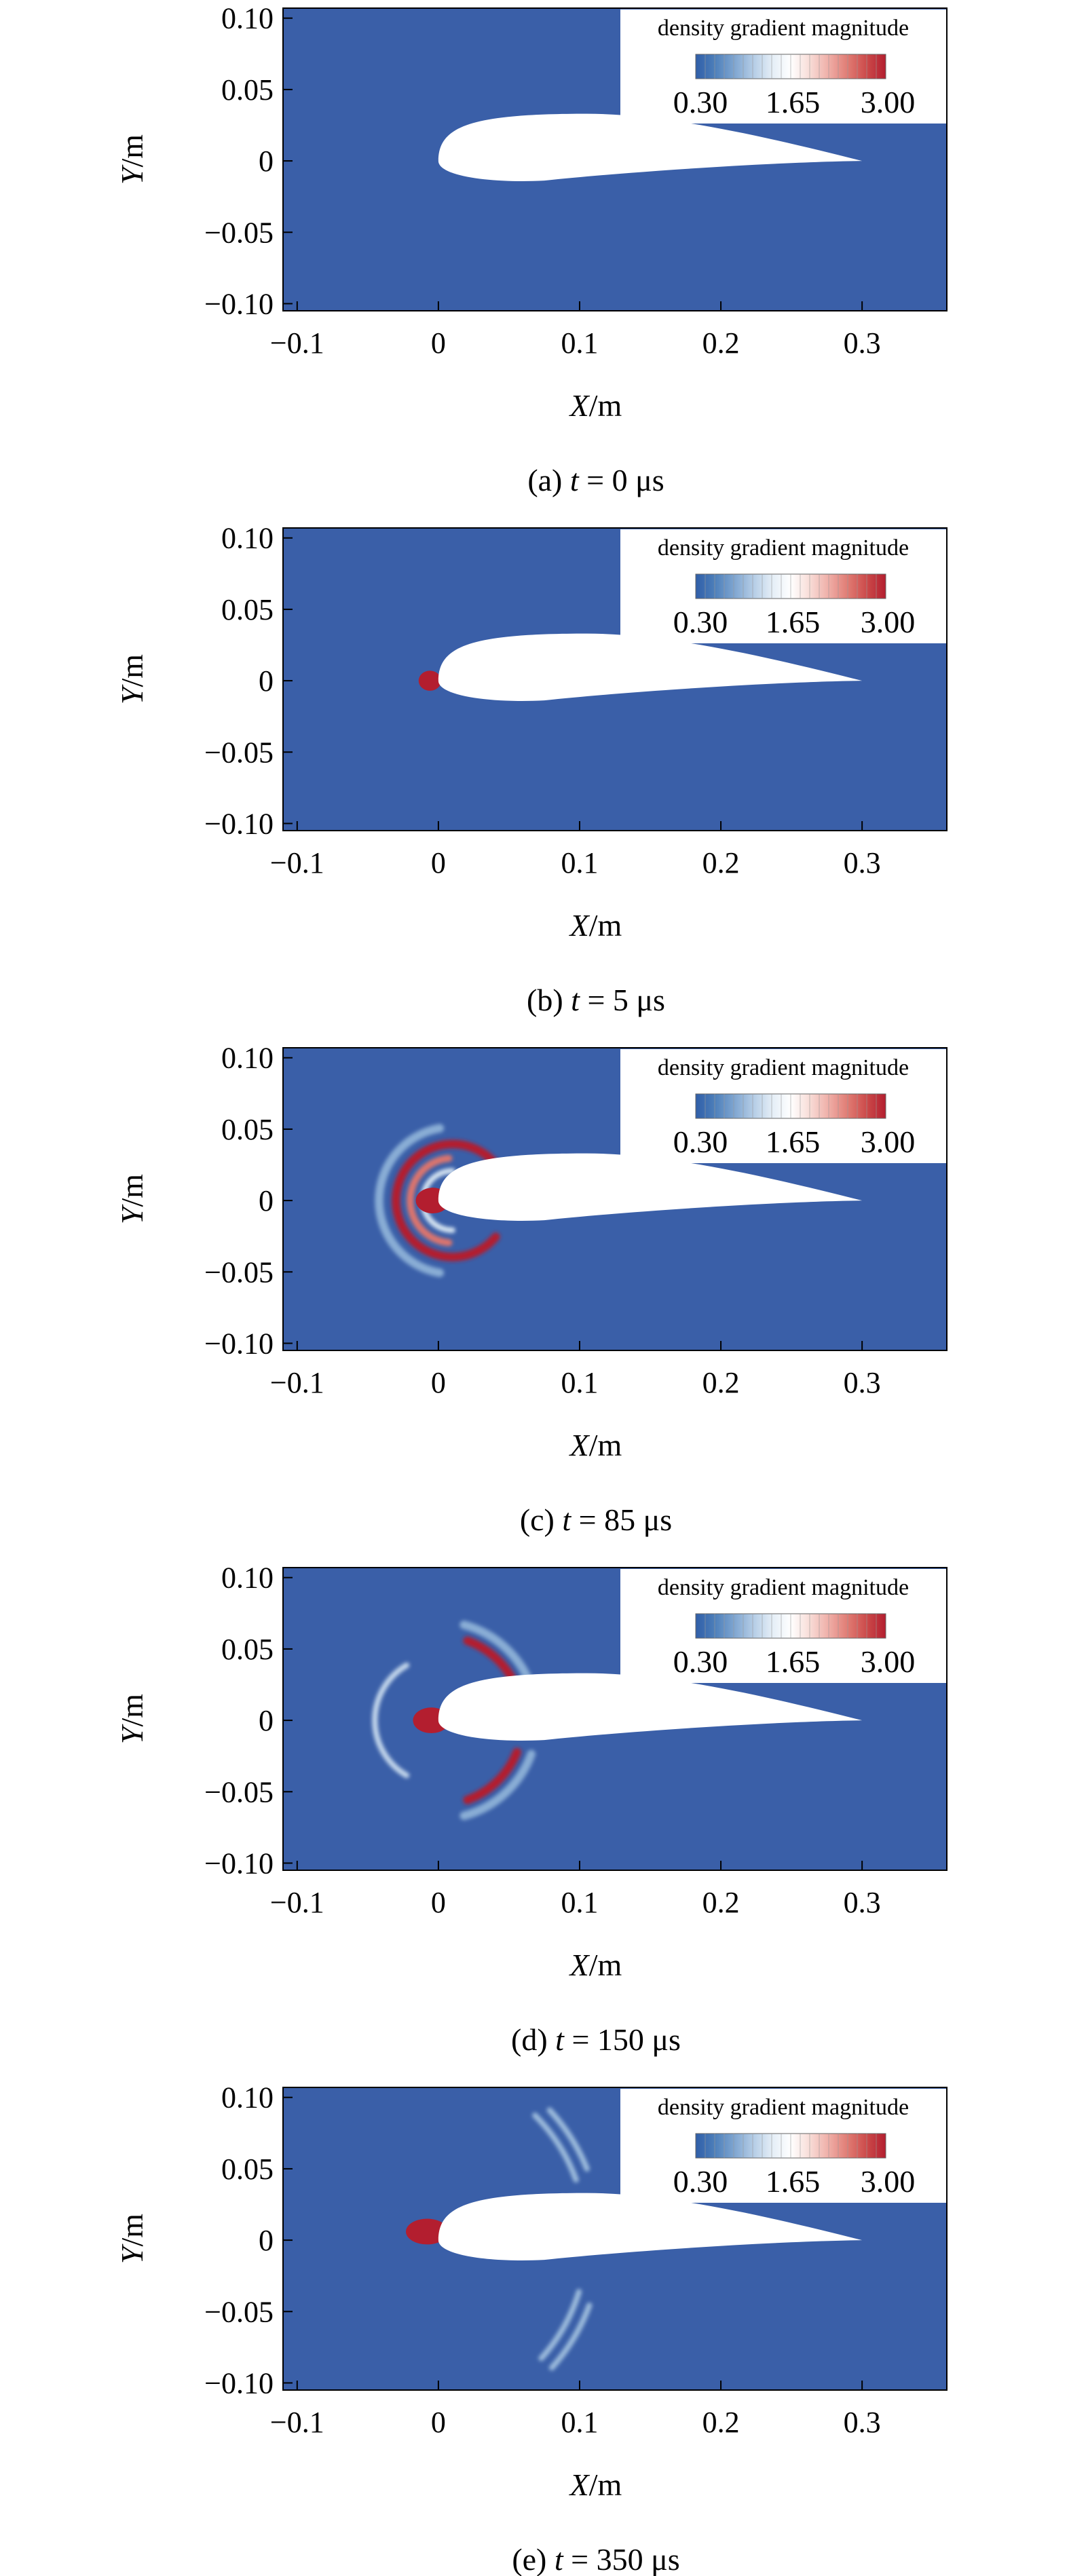 This screenshot has height=2576, width=1069. I want to click on caption-time-value: = 350 μs, so click(625, 2559).